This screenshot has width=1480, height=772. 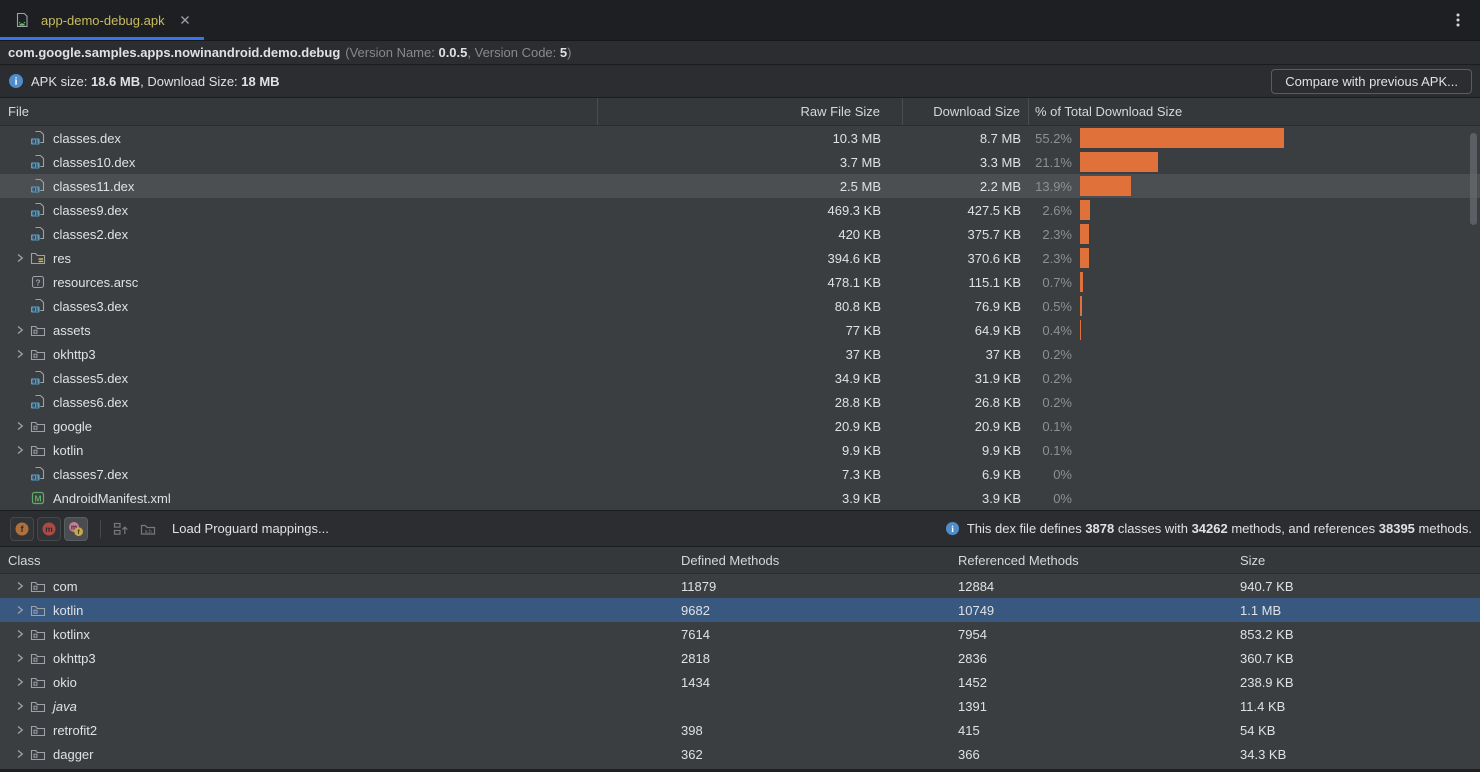 I want to click on file-table-row: M AndroidManifest.xml 3.9 KB 3.9 KB 0%, so click(x=740, y=498).